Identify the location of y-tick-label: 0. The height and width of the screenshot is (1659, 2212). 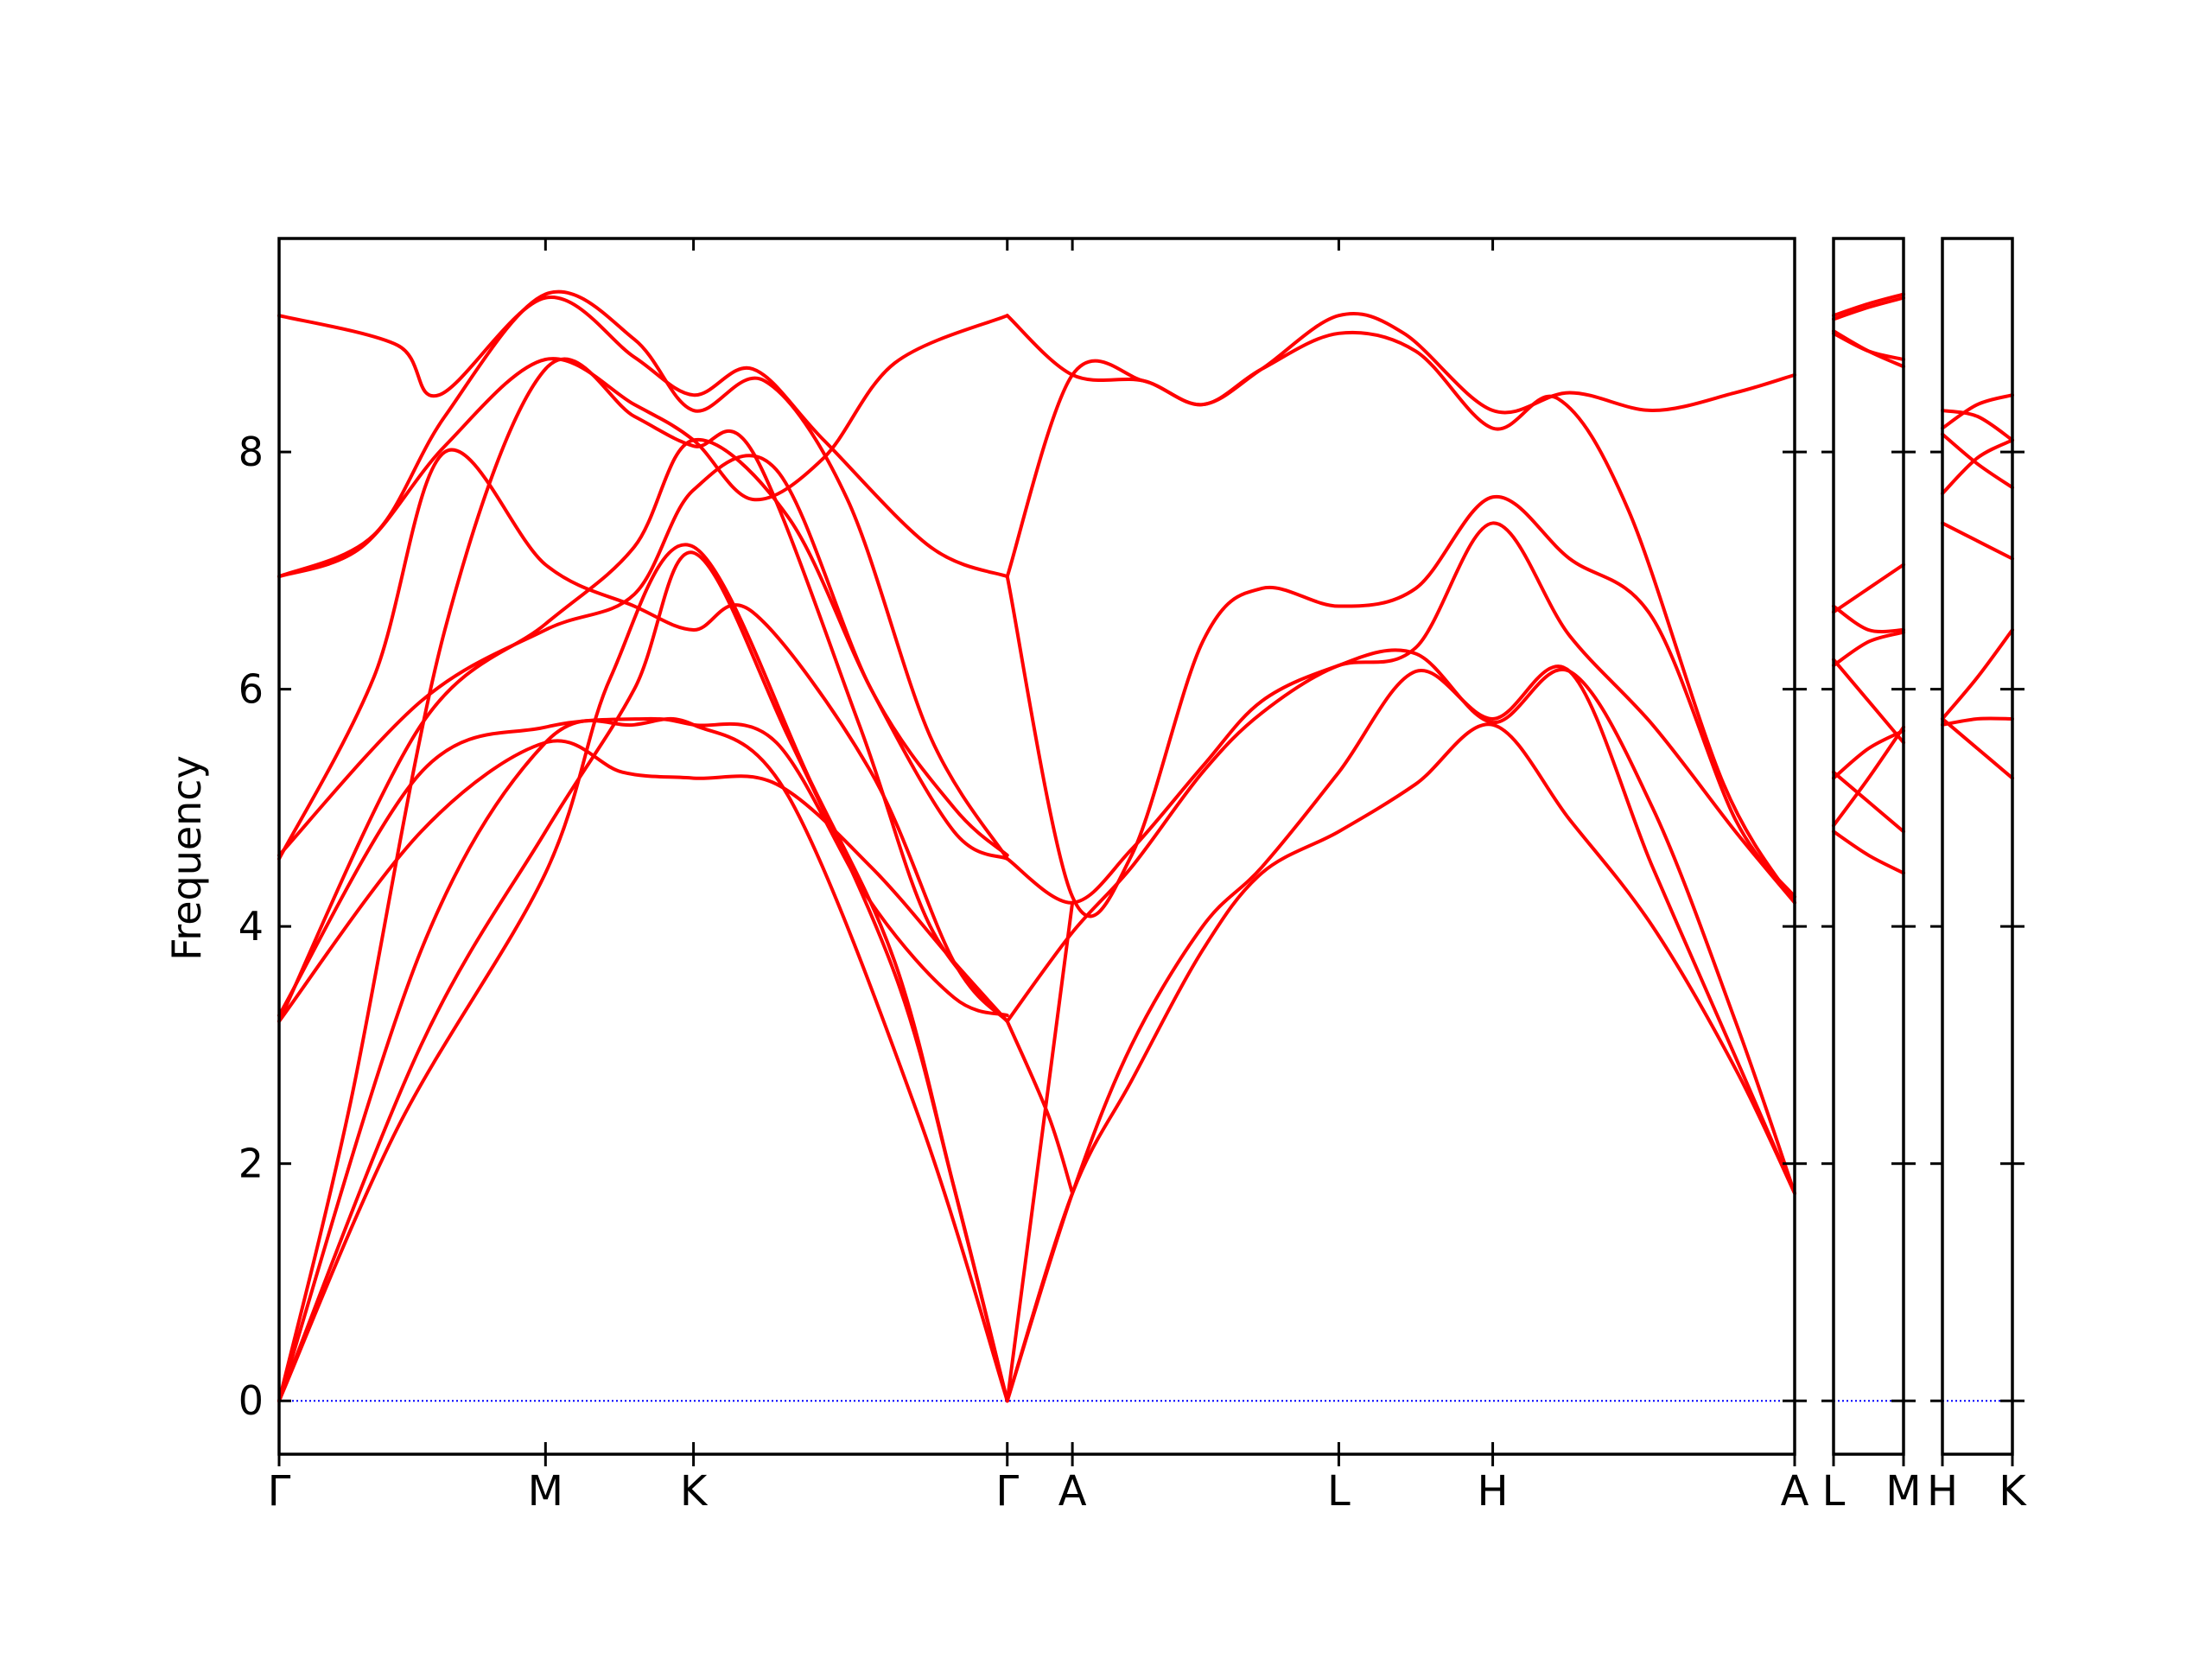
(251, 1400).